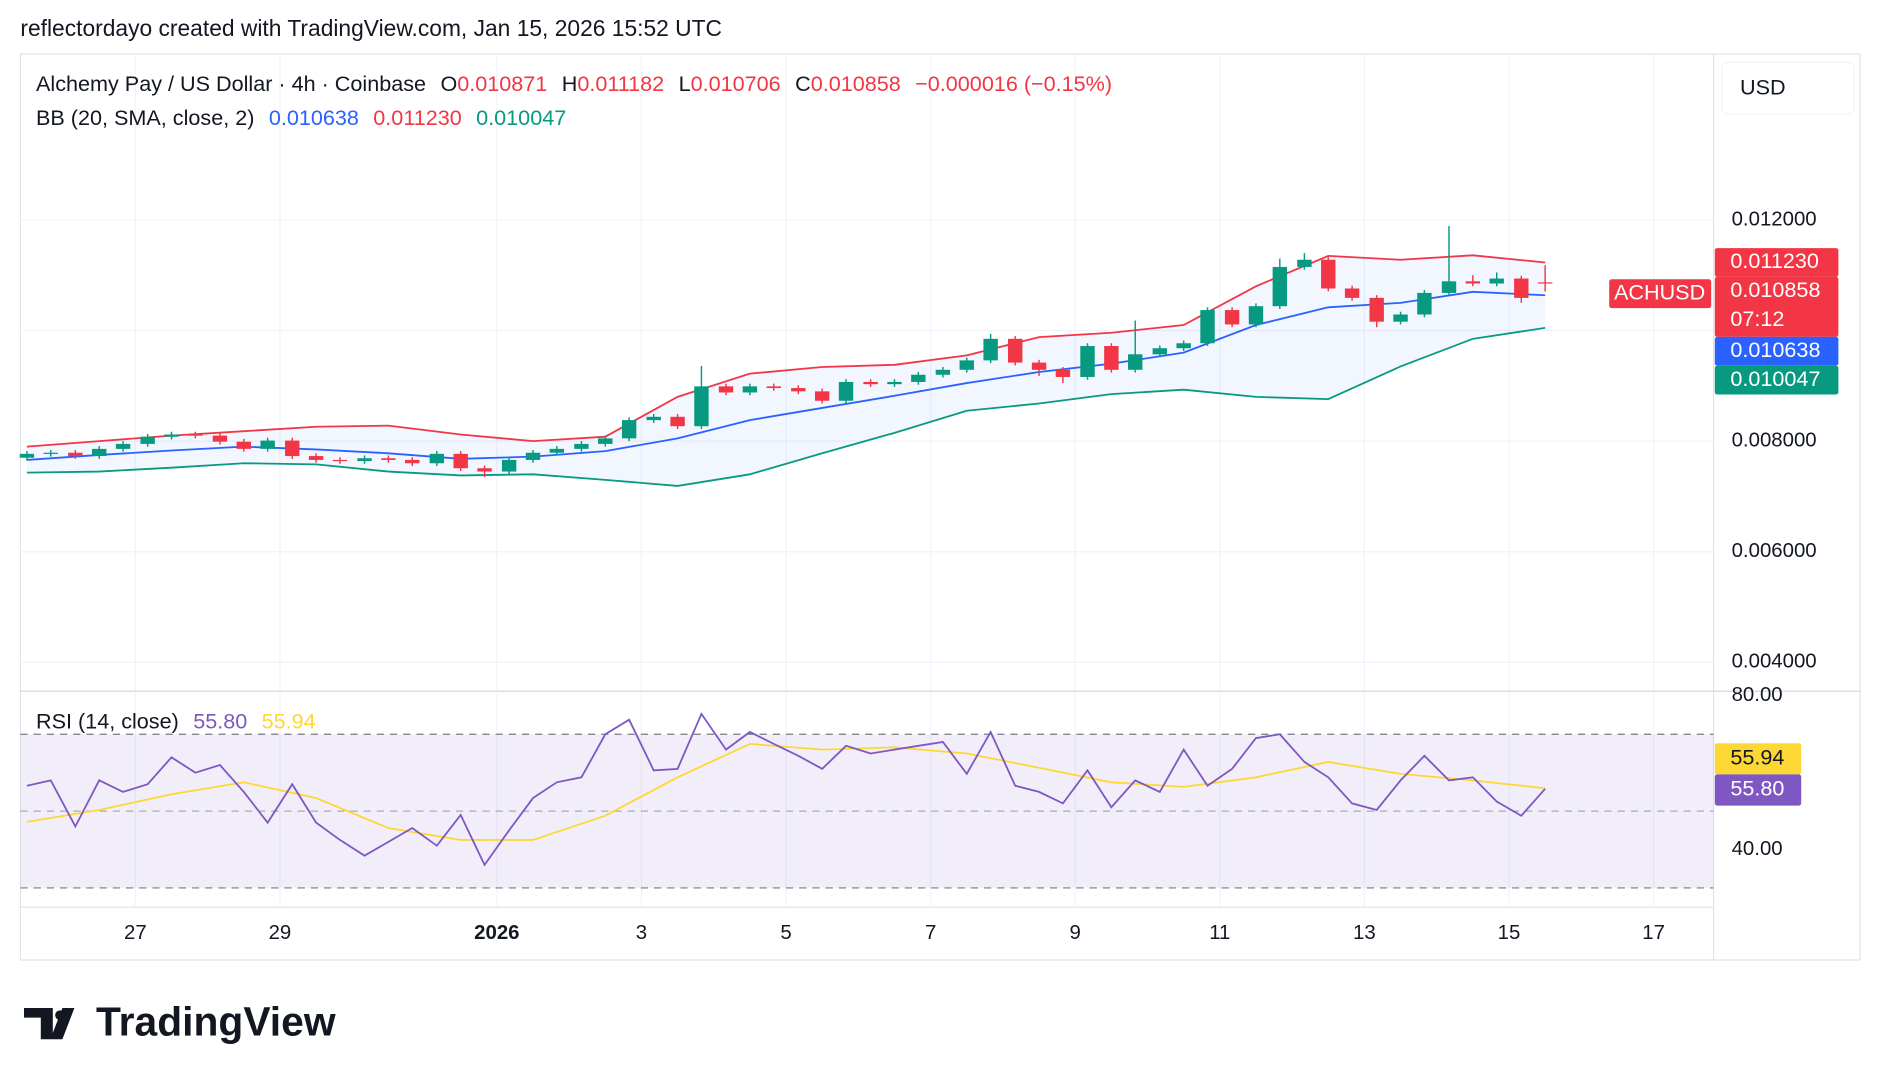 The width and height of the screenshot is (1878, 1080). I want to click on rsi-badge, so click(1758, 790).